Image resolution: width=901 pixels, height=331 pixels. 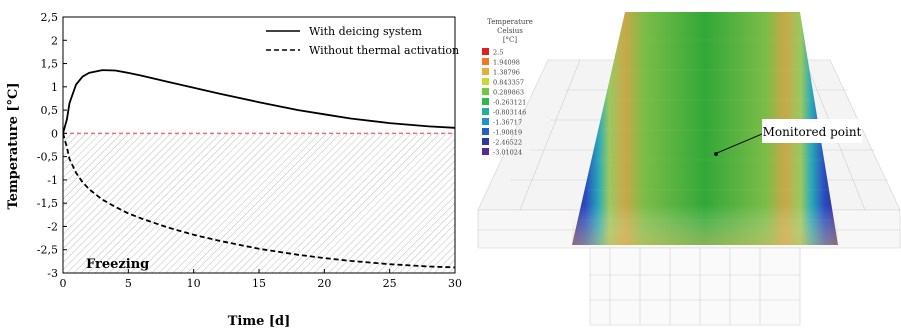 I want to click on monitored-point-label: Monitored point, so click(x=812, y=132).